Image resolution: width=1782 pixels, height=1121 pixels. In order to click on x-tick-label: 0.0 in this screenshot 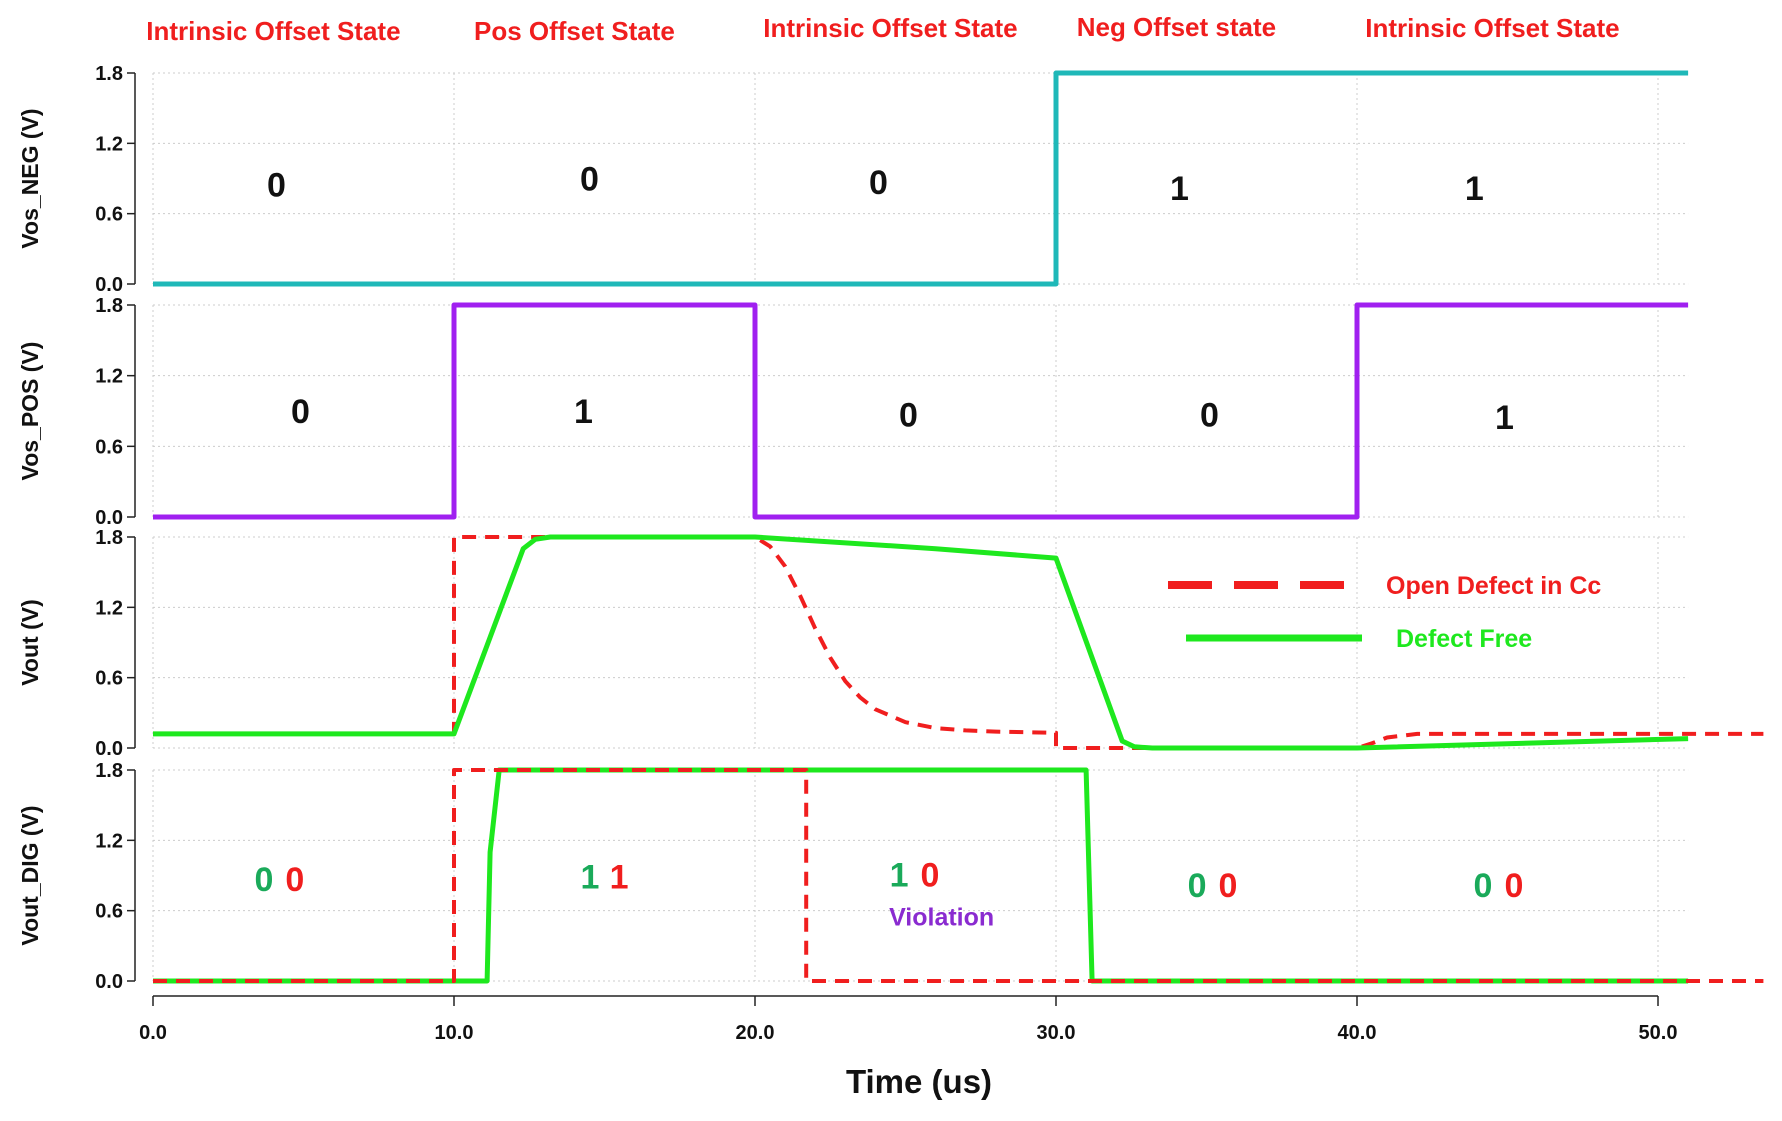, I will do `click(153, 1033)`.